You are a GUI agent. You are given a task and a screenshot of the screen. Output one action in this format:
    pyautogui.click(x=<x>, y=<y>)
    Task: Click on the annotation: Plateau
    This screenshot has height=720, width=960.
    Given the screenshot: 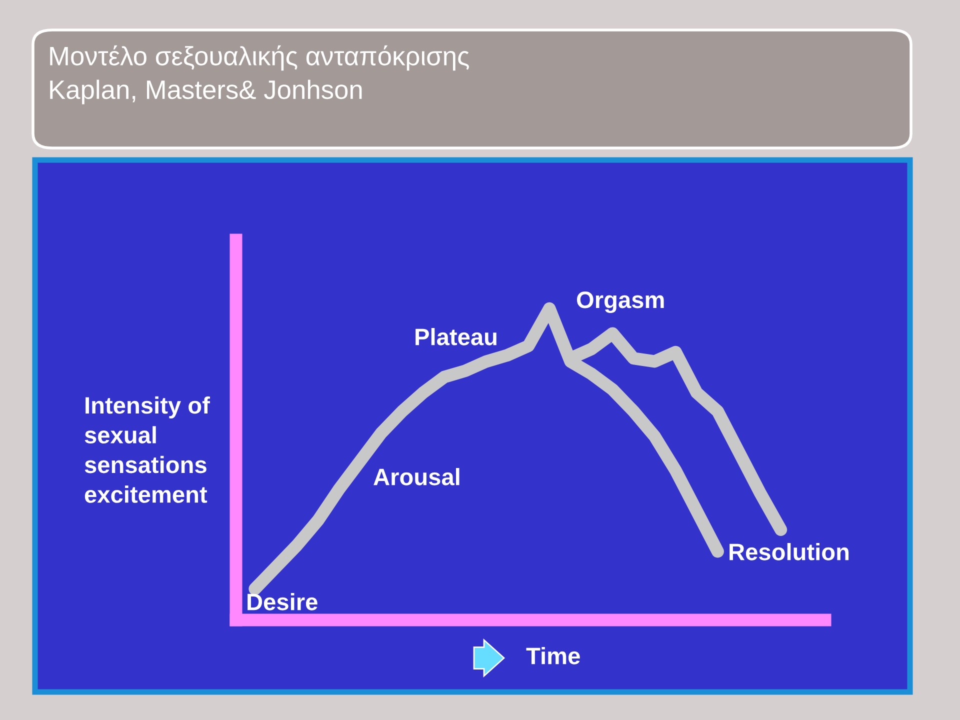 What is the action you would take?
    pyautogui.click(x=456, y=337)
    